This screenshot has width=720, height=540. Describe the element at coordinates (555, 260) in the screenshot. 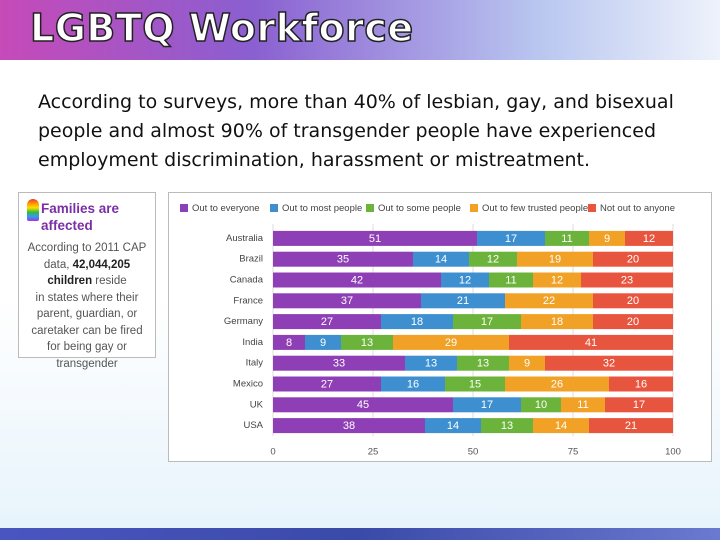

I see `data-label: 19` at that location.